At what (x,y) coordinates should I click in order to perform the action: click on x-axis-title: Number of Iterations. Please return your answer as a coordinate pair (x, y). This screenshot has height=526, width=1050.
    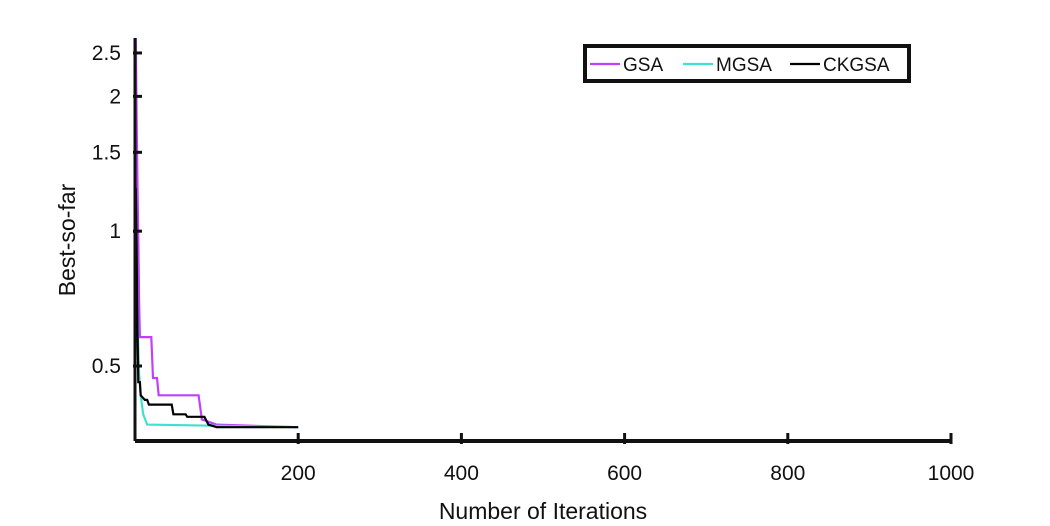
    Looking at the image, I should click on (543, 511).